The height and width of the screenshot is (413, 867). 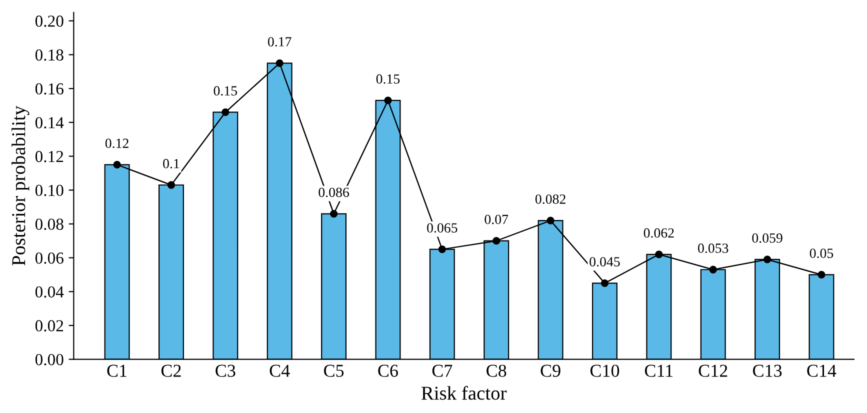 What do you see at coordinates (49, 292) in the screenshot?
I see `y-tick-label: 0.04` at bounding box center [49, 292].